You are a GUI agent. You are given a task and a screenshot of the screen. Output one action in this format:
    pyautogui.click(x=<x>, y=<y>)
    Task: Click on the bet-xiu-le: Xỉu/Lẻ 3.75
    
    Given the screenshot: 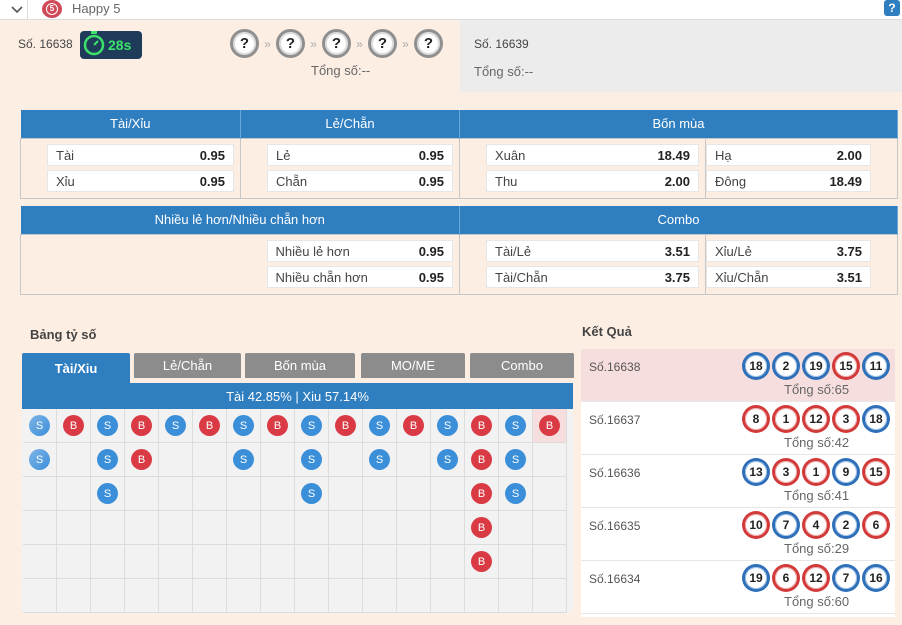 What is the action you would take?
    pyautogui.click(x=788, y=251)
    